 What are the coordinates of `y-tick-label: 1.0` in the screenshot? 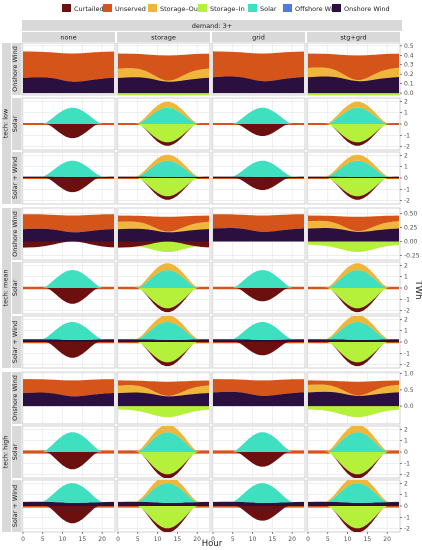 It's located at (409, 374).